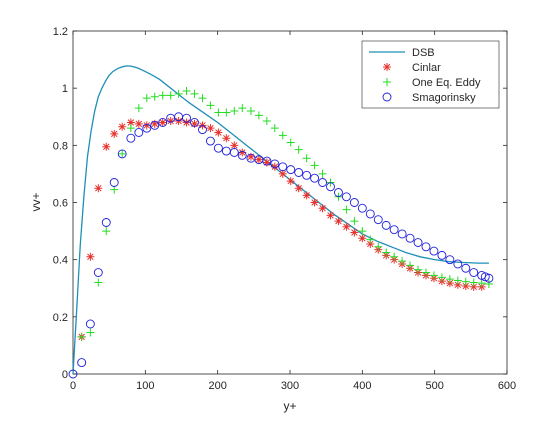 The height and width of the screenshot is (425, 560). Describe the element at coordinates (60, 261) in the screenshot. I see `y-tick-label: 0.4` at that location.